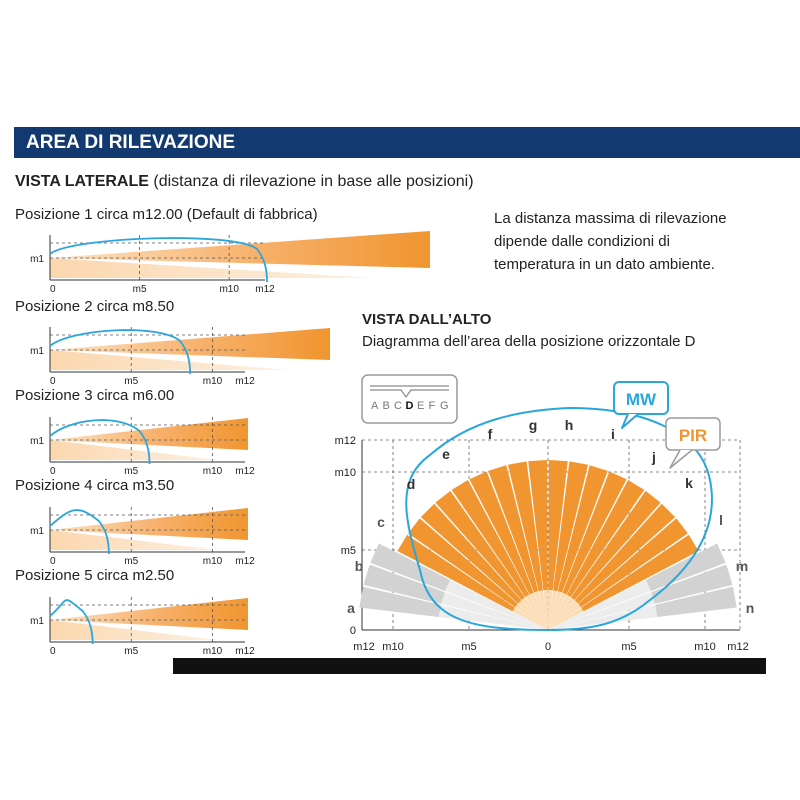 The image size is (800, 800). What do you see at coordinates (427, 319) in the screenshot?
I see `top-view-title: VISTA DALL’ALTO` at bounding box center [427, 319].